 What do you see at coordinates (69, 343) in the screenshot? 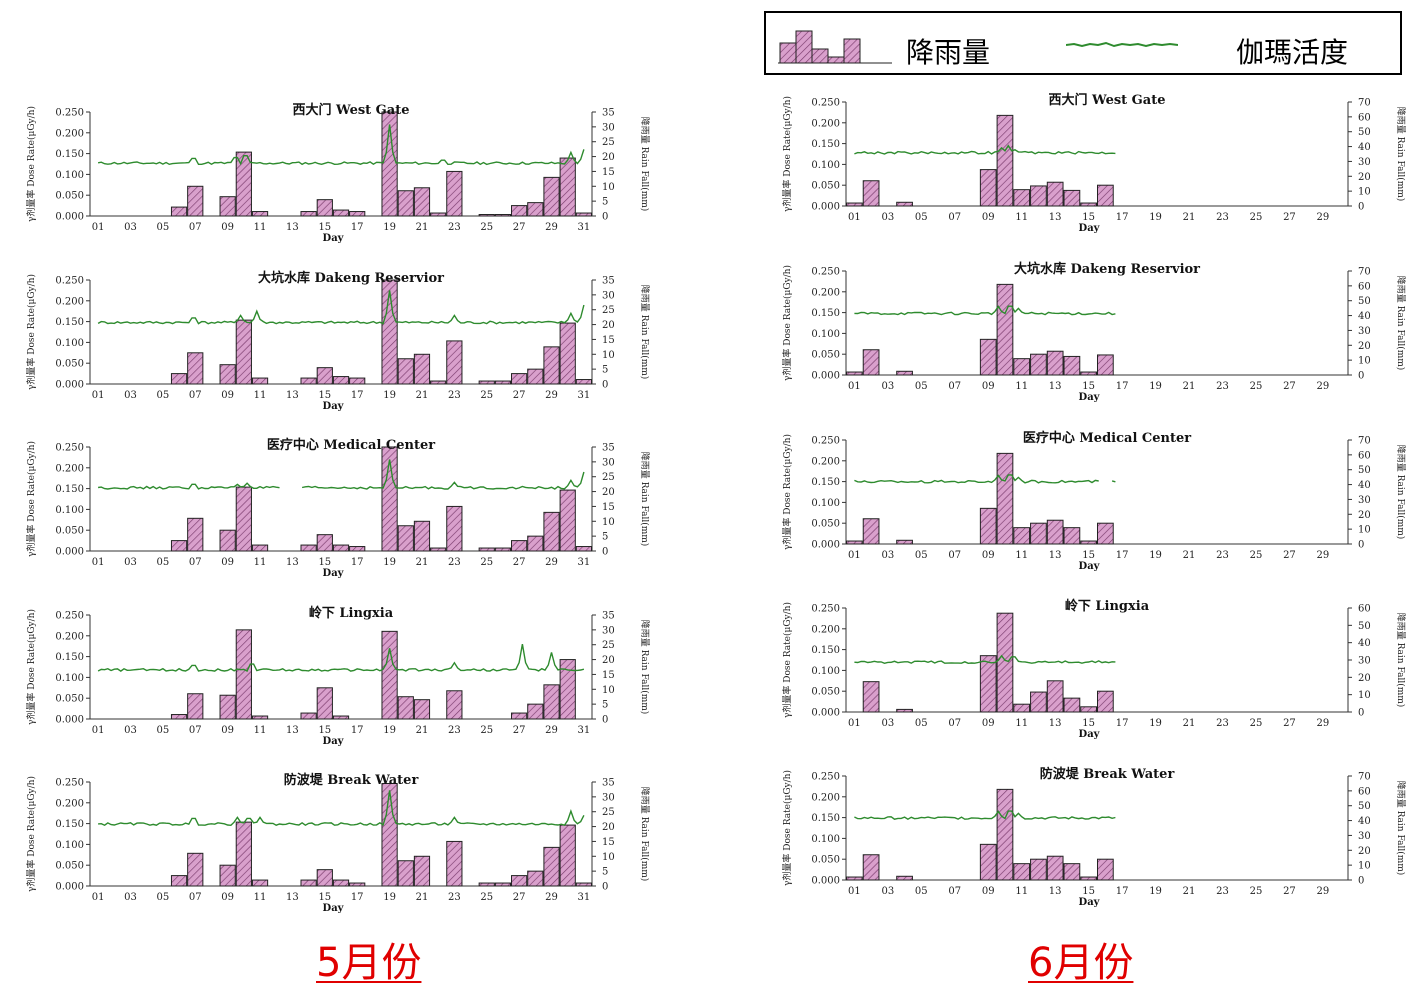
I see `y-tick-label: 0.100` at bounding box center [69, 343].